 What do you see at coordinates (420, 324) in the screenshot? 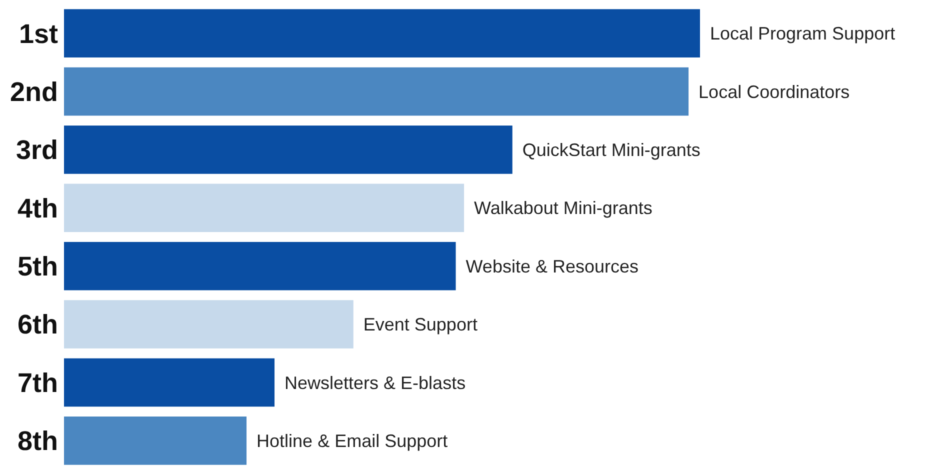
I see `annotation: Event Support` at bounding box center [420, 324].